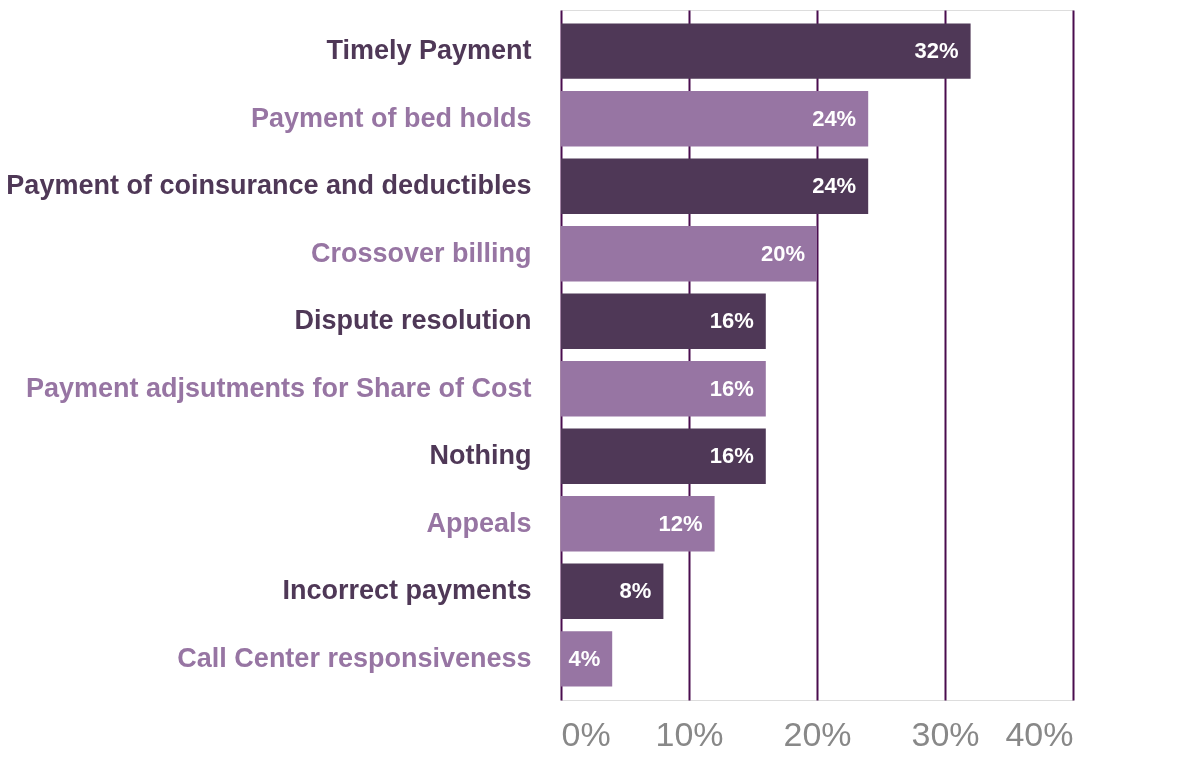 The image size is (1203, 776). What do you see at coordinates (480, 455) in the screenshot?
I see `y-tick-label: Nothing` at bounding box center [480, 455].